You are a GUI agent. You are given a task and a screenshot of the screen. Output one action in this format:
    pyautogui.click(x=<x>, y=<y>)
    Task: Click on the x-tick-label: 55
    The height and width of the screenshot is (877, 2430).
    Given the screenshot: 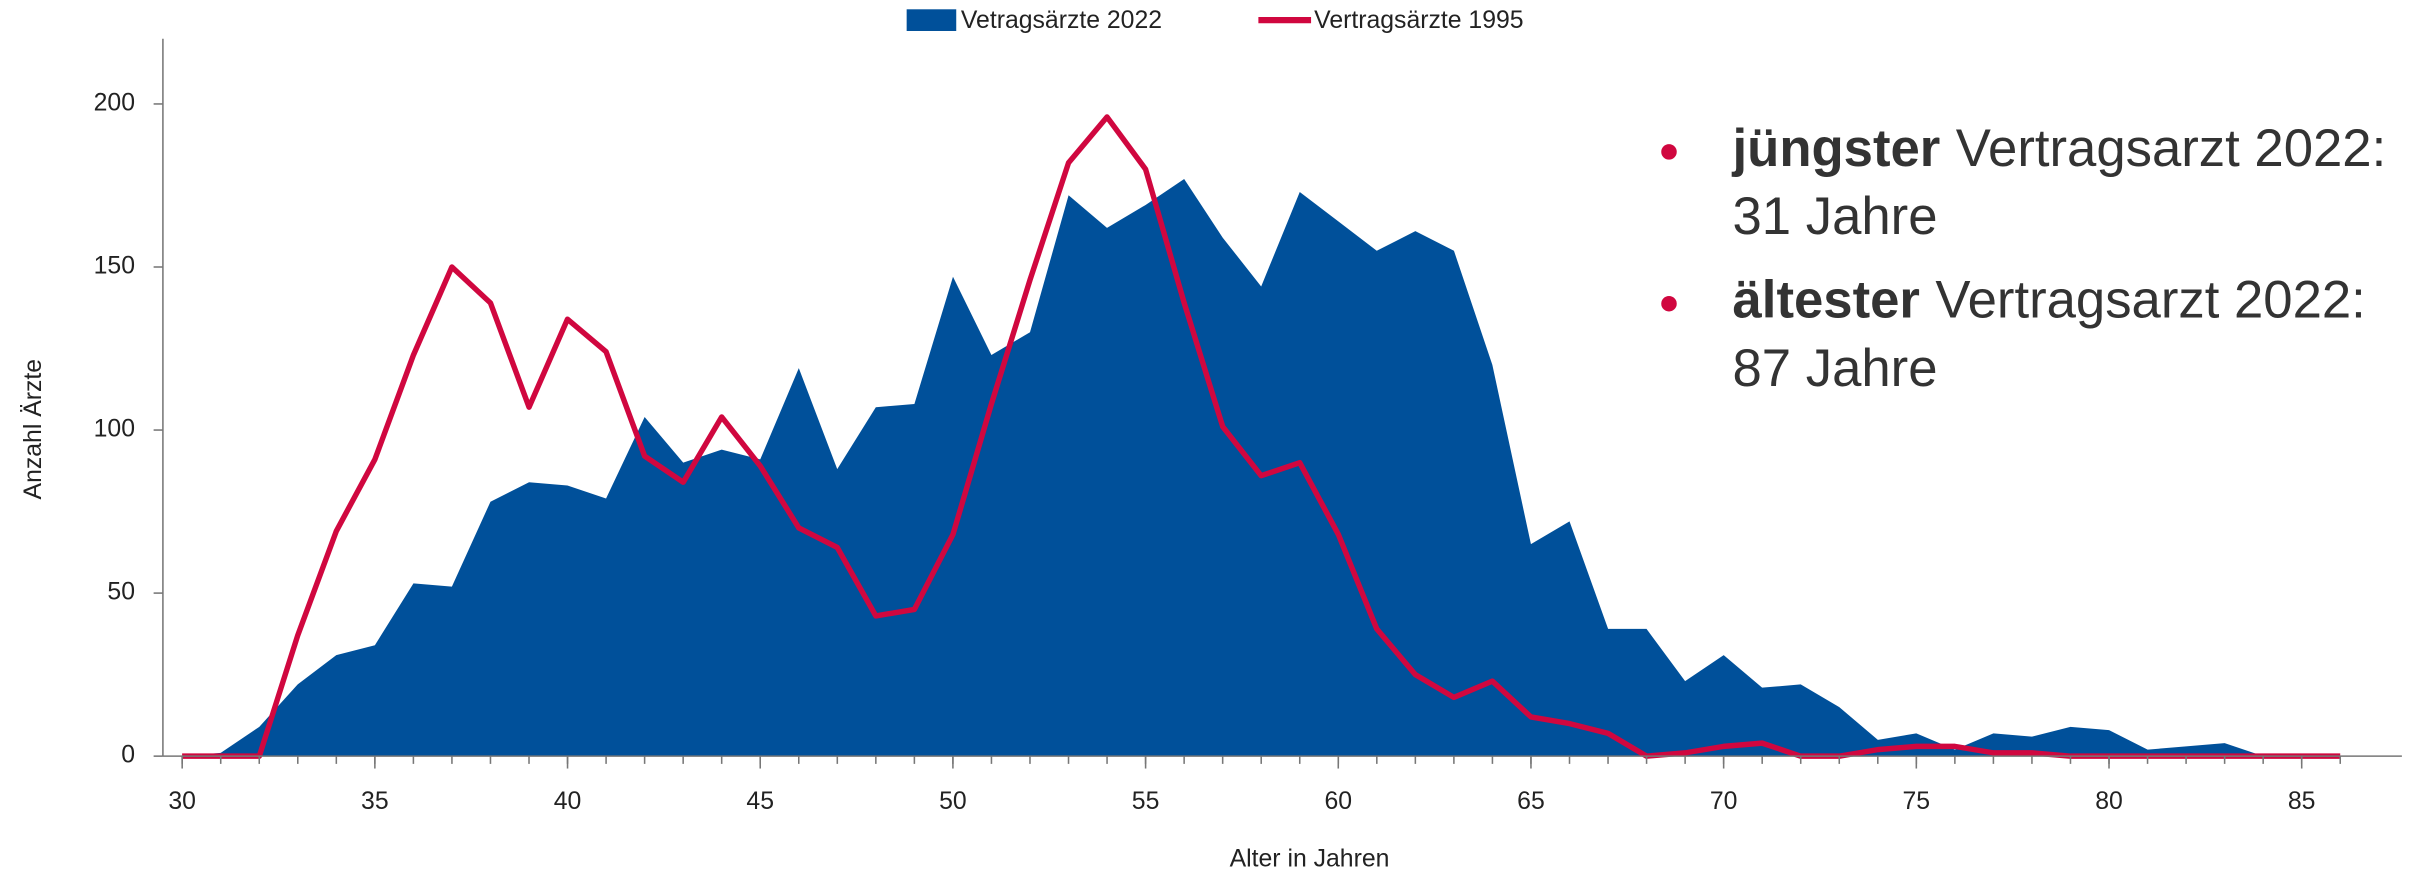 What is the action you would take?
    pyautogui.click(x=1146, y=801)
    